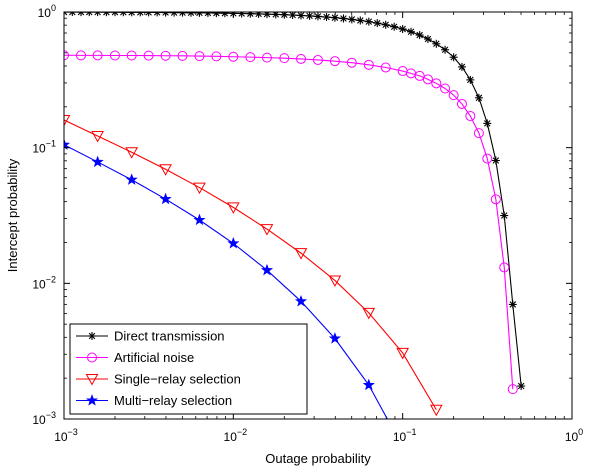 This screenshot has width=593, height=470. I want to click on legend-item: Single−relay selection, so click(158, 379).